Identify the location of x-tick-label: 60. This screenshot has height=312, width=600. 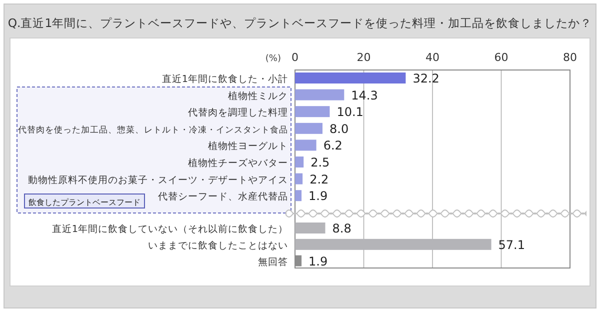
(501, 57).